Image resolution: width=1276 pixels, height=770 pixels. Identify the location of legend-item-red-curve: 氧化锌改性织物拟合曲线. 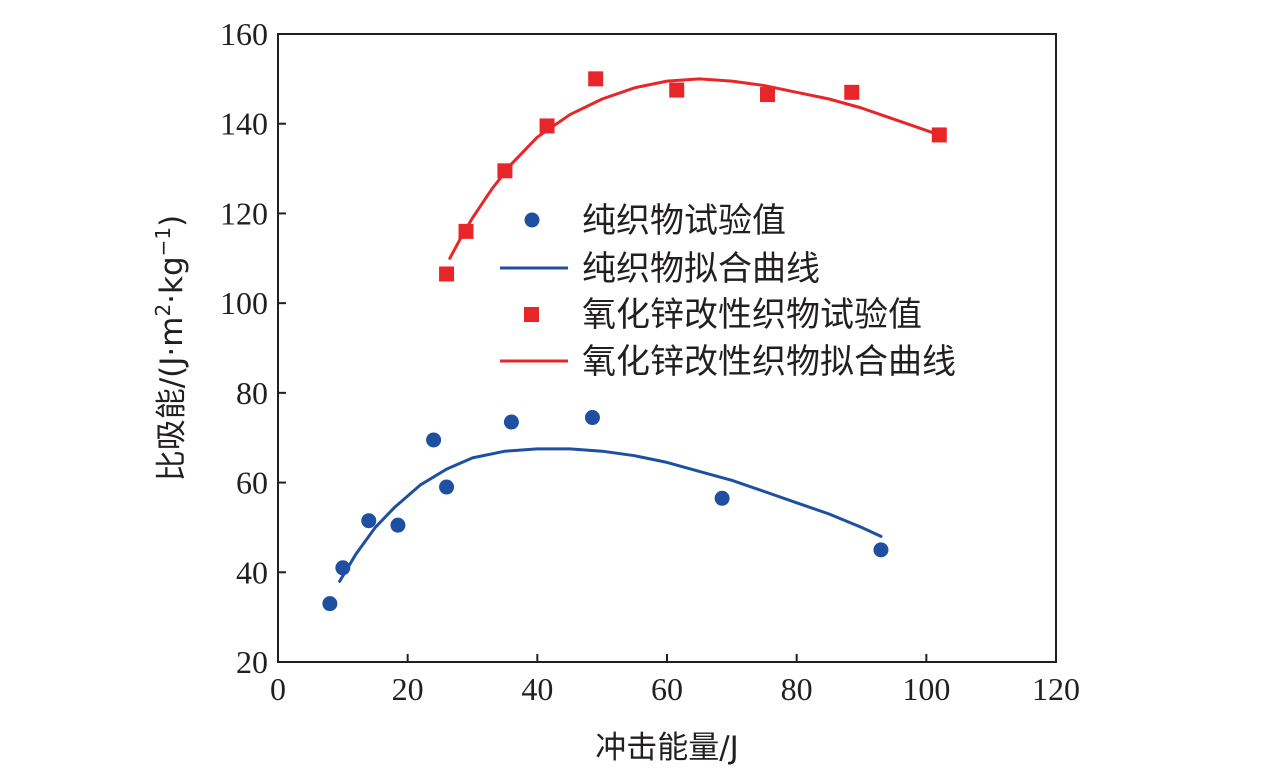
(728, 362).